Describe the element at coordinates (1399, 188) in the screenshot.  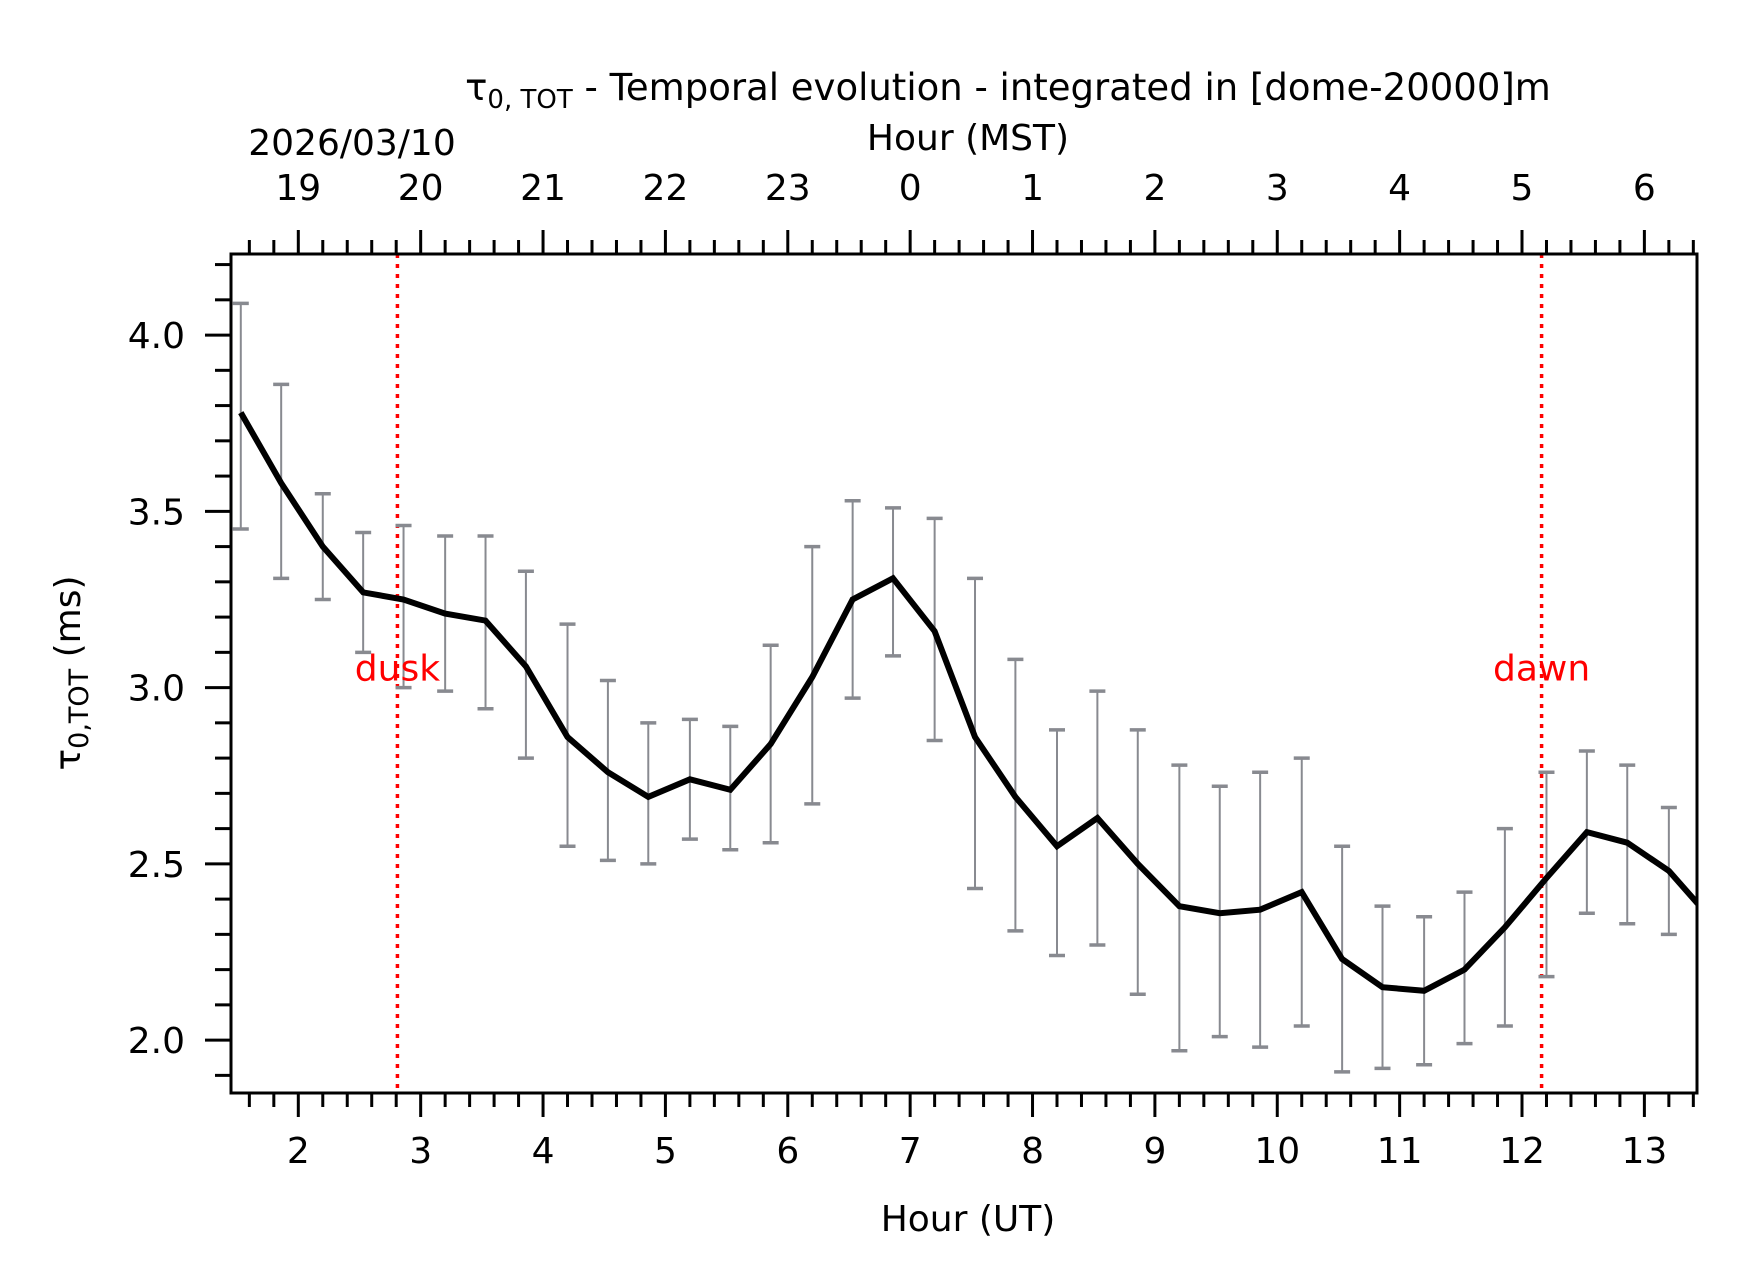
I see `top-tick-label: 4` at that location.